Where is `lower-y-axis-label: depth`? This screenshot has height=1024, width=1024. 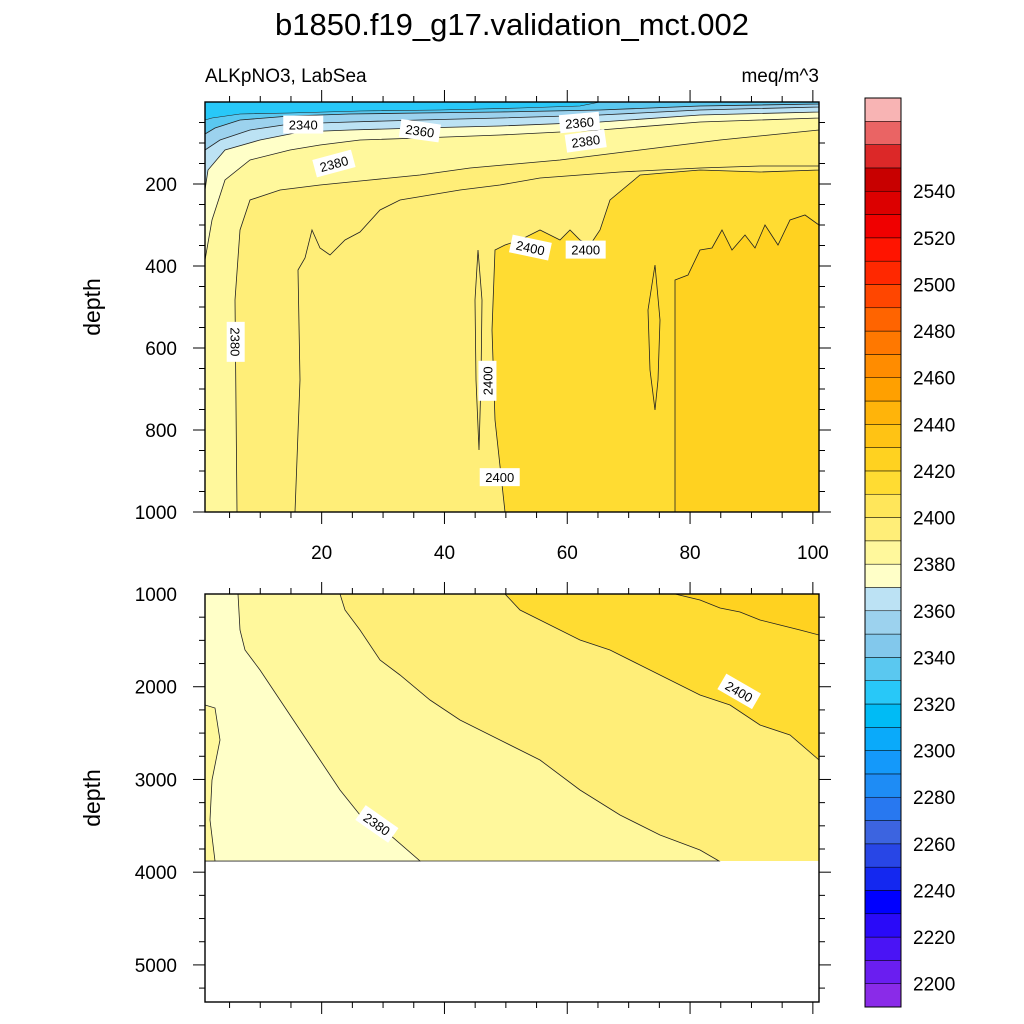
lower-y-axis-label: depth is located at coordinates (92, 798).